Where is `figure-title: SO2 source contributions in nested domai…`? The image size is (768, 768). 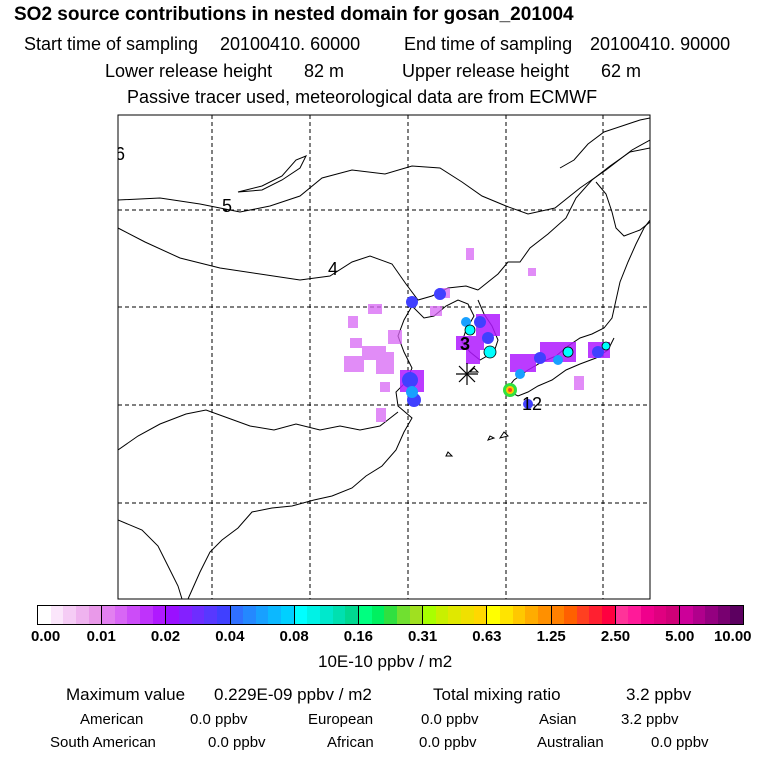 figure-title: SO2 source contributions in nested domai… is located at coordinates (294, 14).